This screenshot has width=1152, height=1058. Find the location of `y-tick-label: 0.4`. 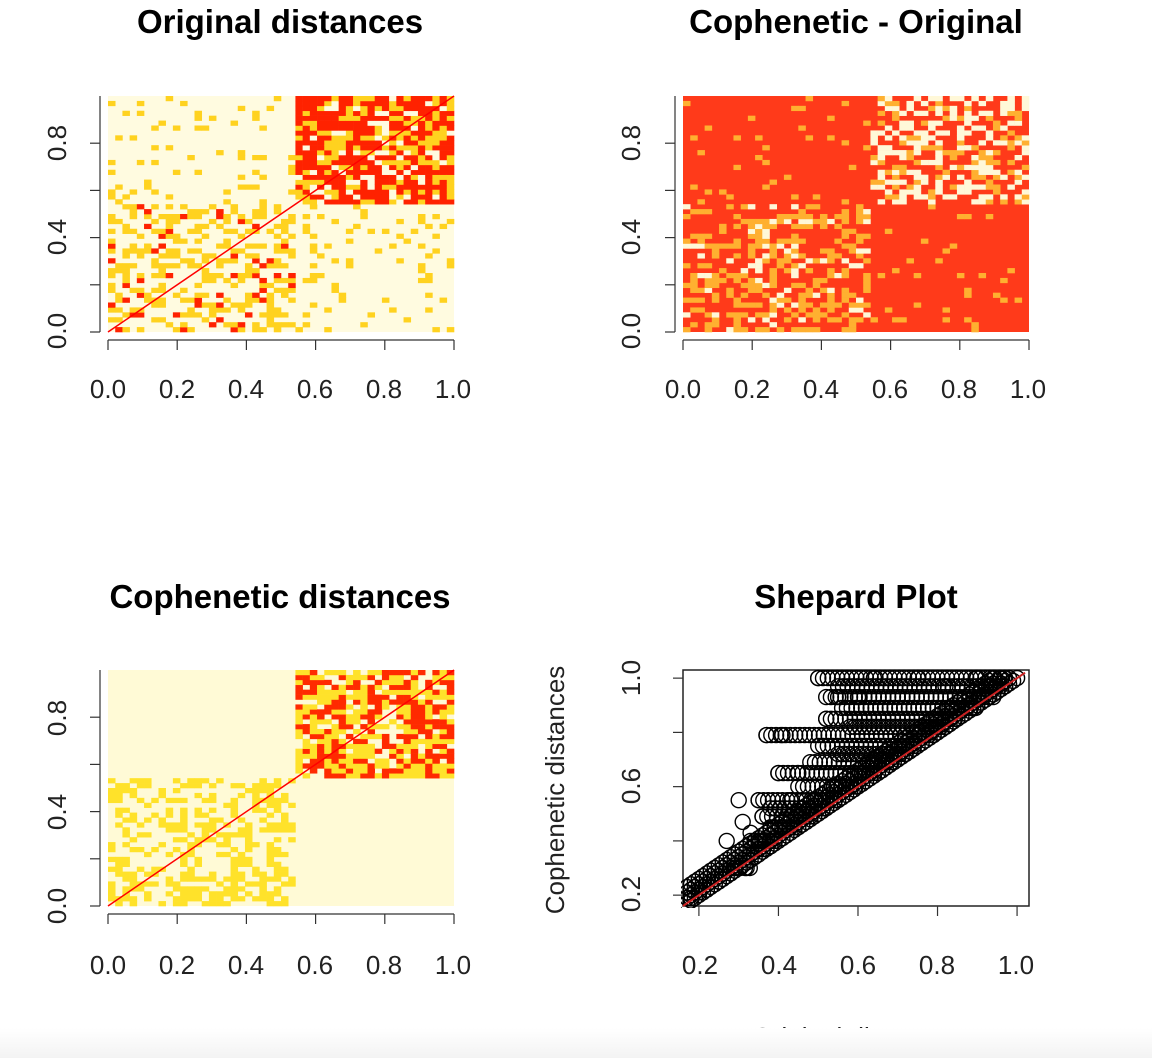

y-tick-label: 0.4 is located at coordinates (57, 812).